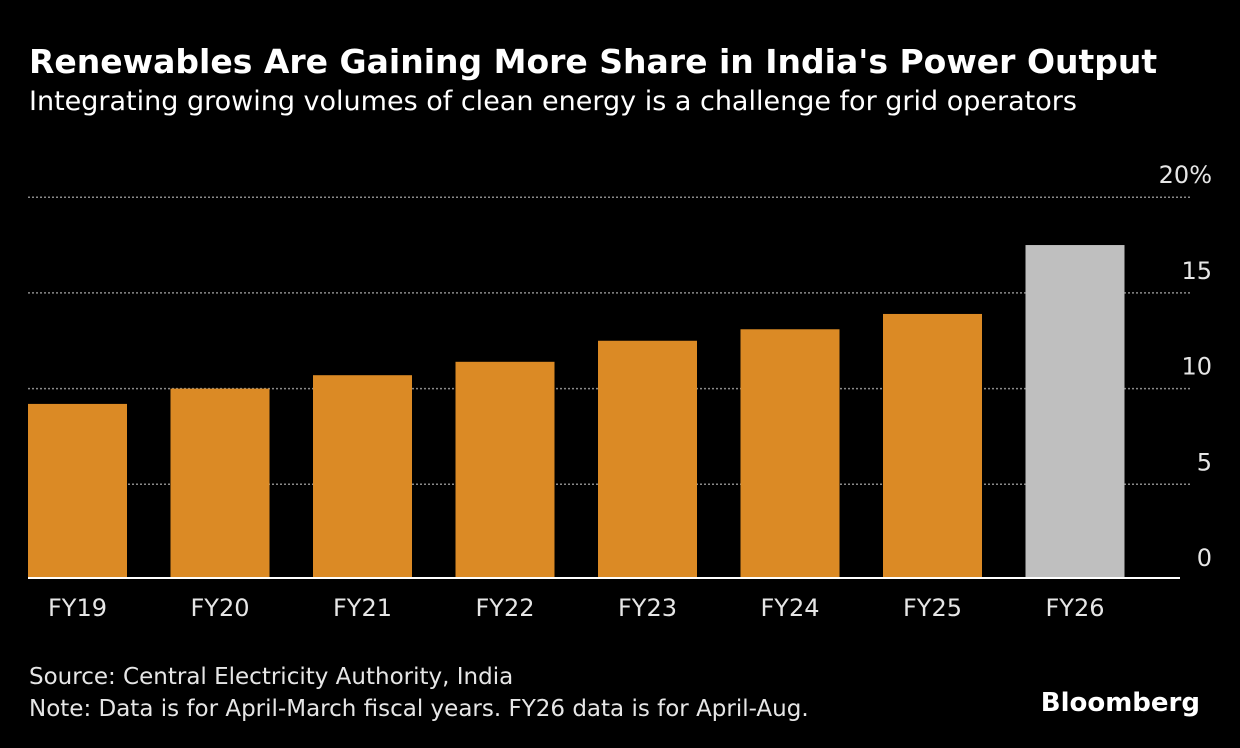 The width and height of the screenshot is (1240, 748). Describe the element at coordinates (77, 608) in the screenshot. I see `x-tick-label: FY19` at that location.